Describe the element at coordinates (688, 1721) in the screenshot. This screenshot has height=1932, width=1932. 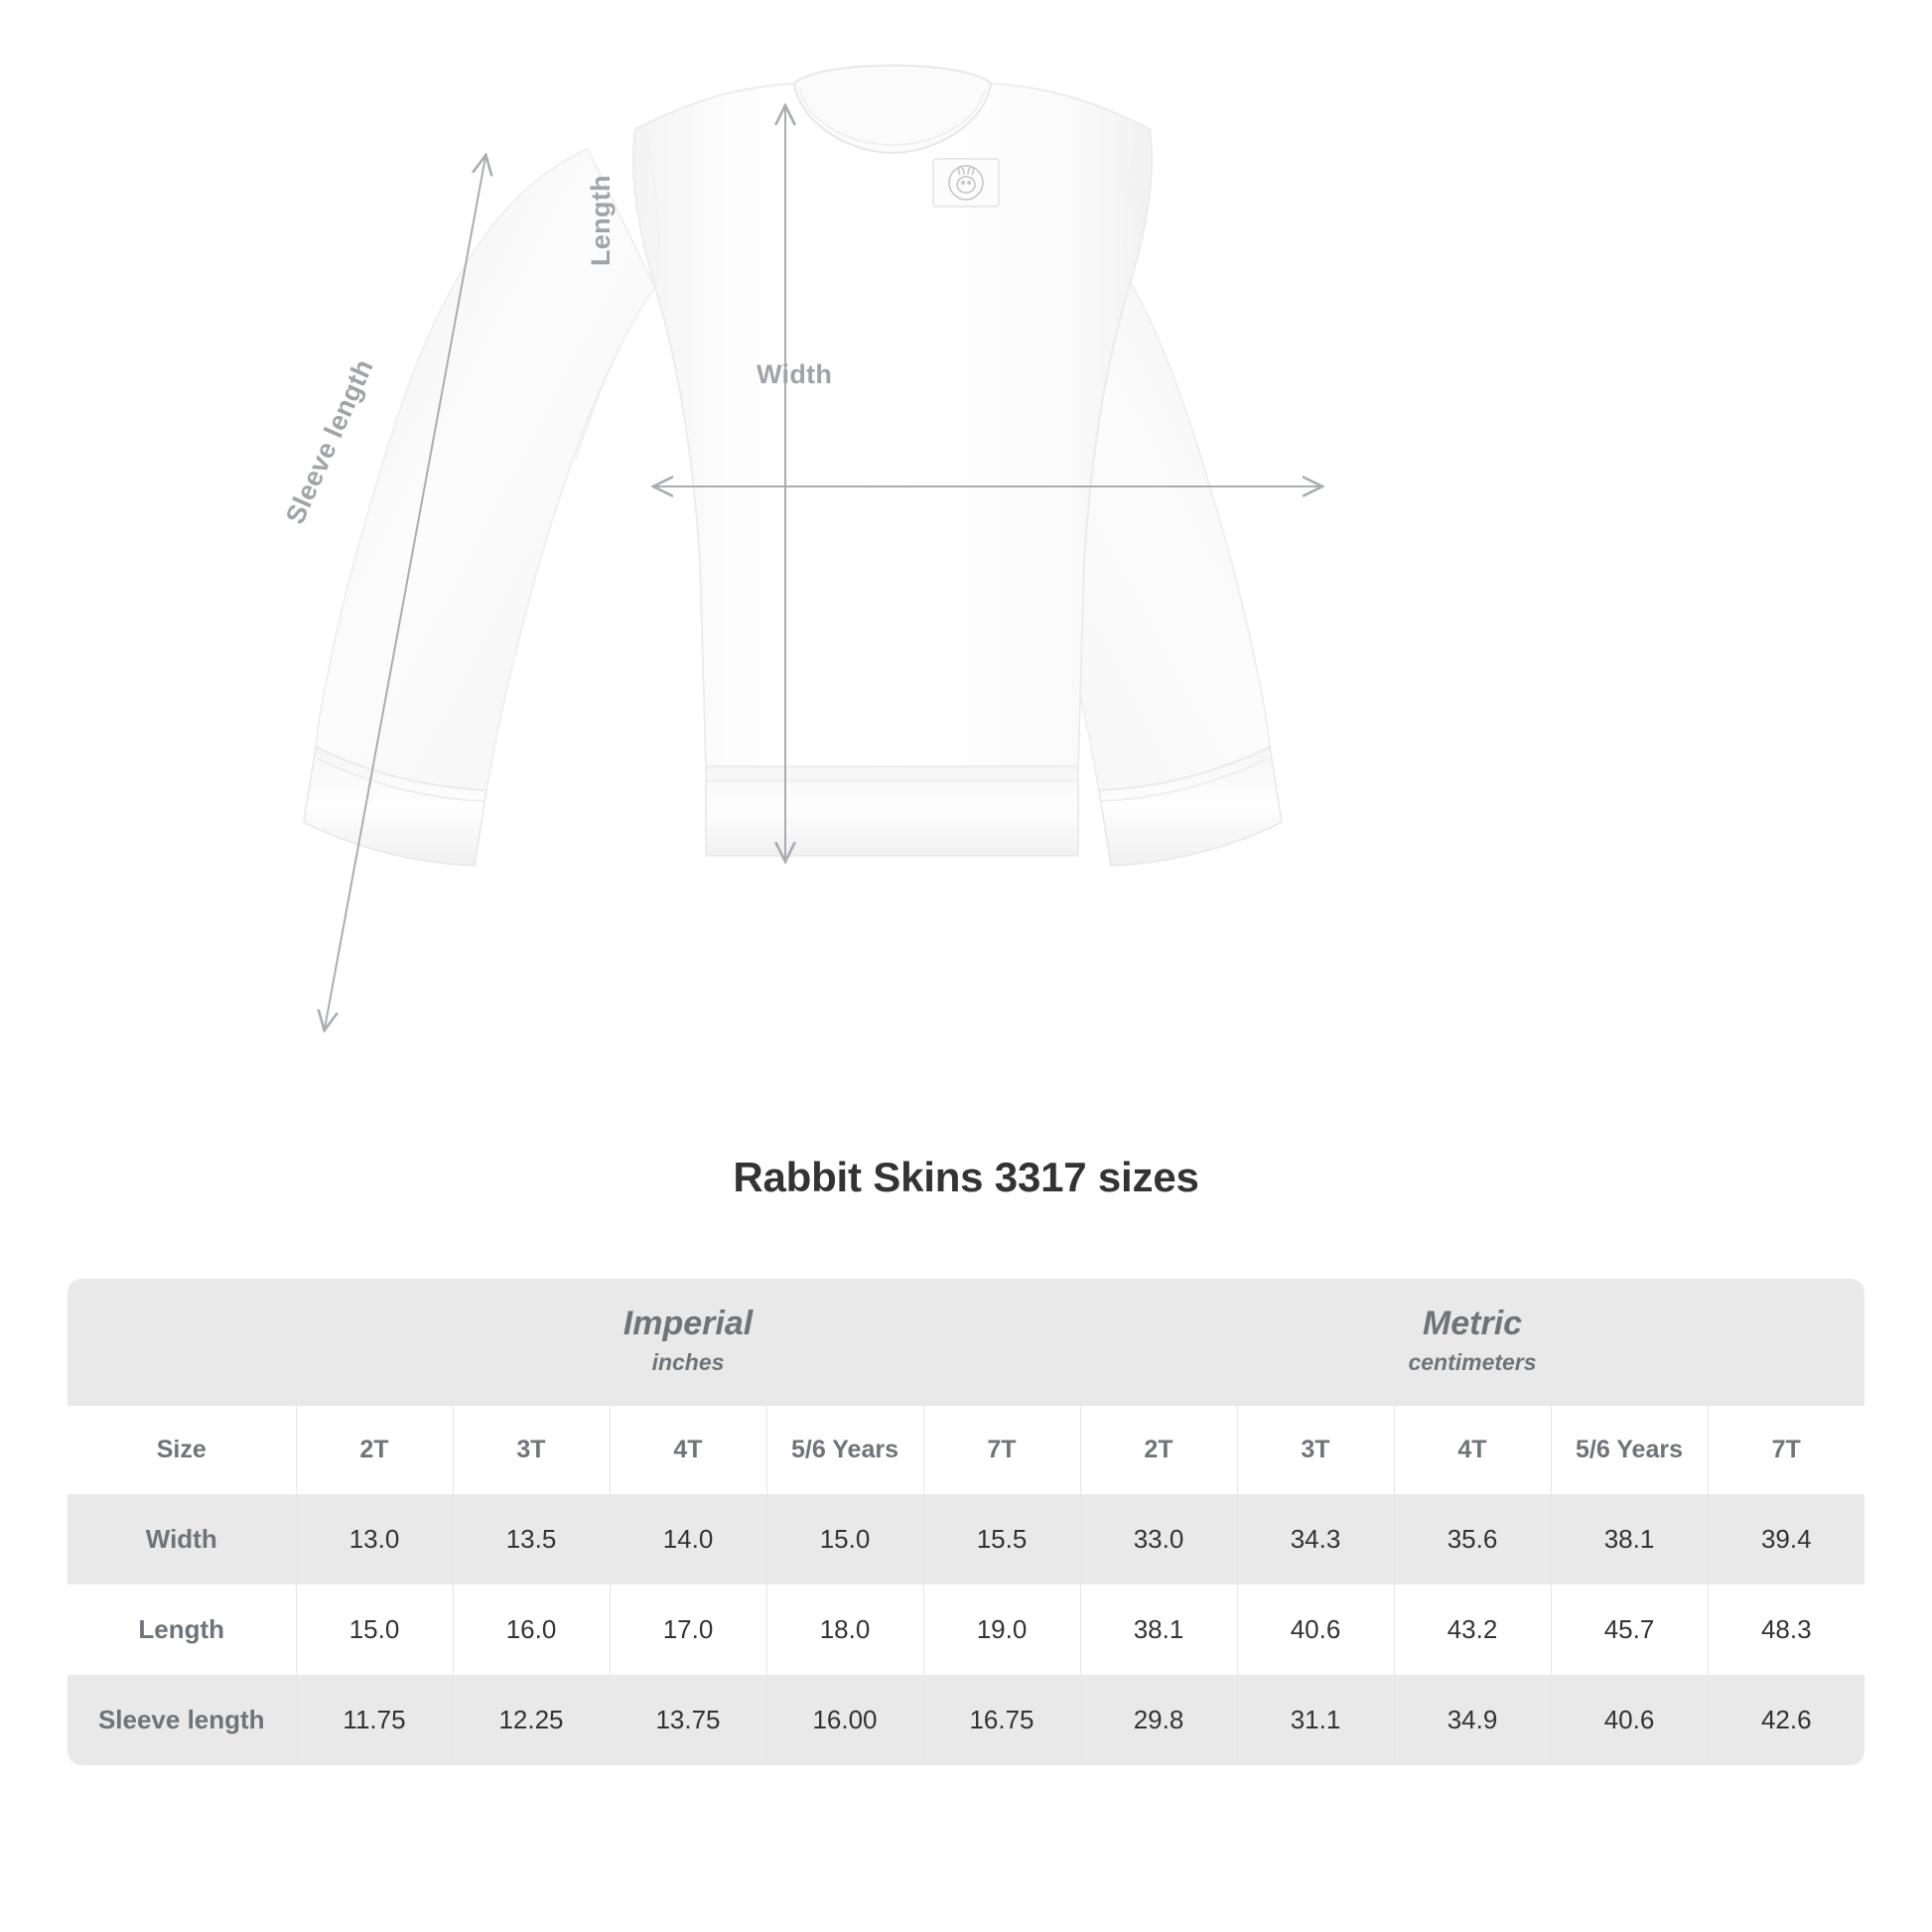
I see `cell-sleeve-imp-4t: 13.75` at that location.